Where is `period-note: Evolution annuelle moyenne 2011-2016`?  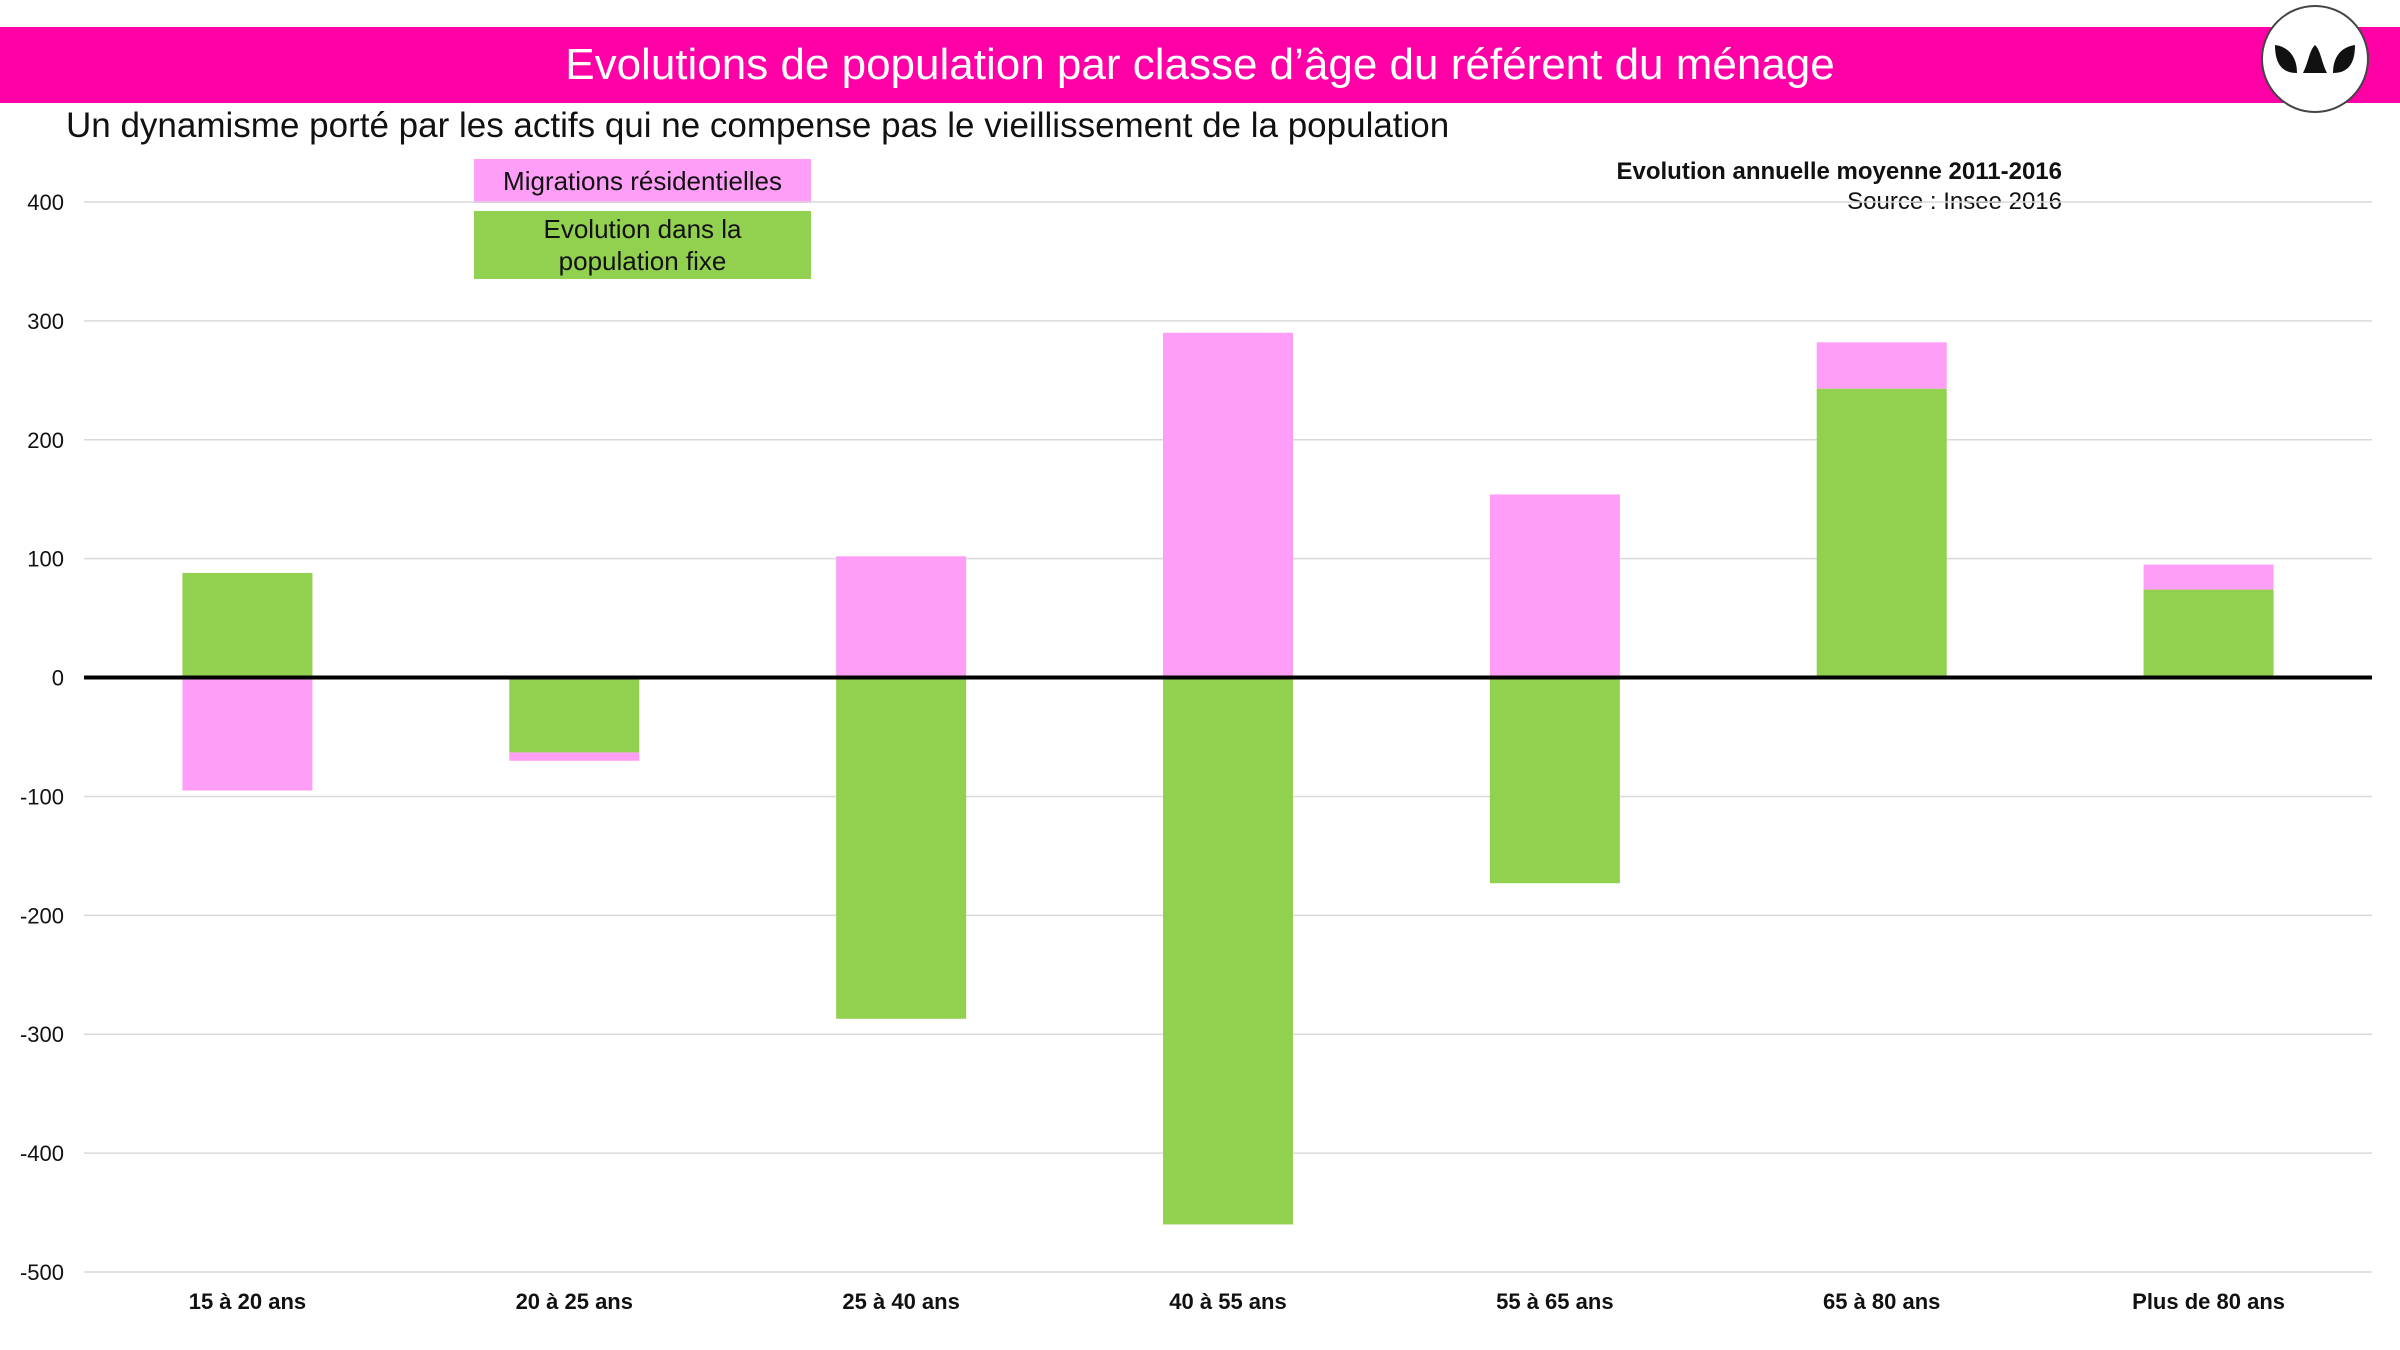
period-note: Evolution annuelle moyenne 2011-2016 is located at coordinates (1839, 171).